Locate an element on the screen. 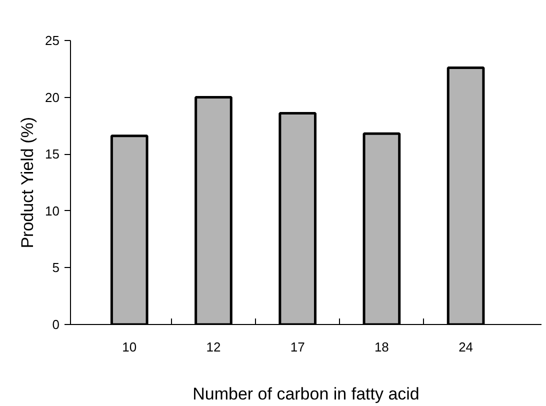 This screenshot has height=406, width=546. y-axis-title: Product Yield (%) is located at coordinates (28, 182).